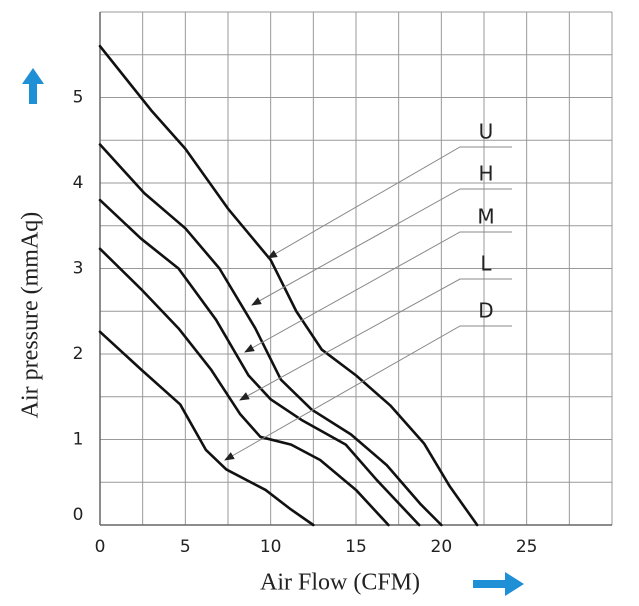 The width and height of the screenshot is (639, 606). Describe the element at coordinates (78, 440) in the screenshot. I see `y-tick-label: 1` at that location.